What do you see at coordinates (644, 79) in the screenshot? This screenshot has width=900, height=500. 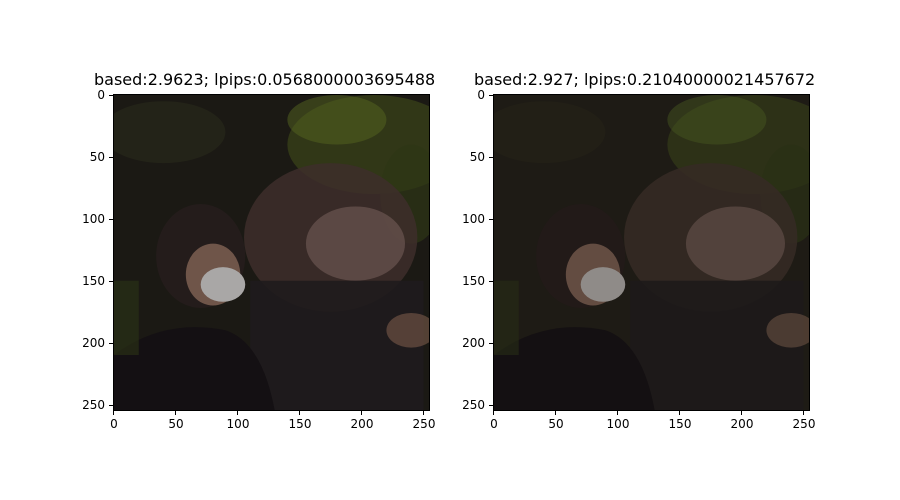 I see `panel-title: based:2.927; lpips:0.21040000021457672` at bounding box center [644, 79].